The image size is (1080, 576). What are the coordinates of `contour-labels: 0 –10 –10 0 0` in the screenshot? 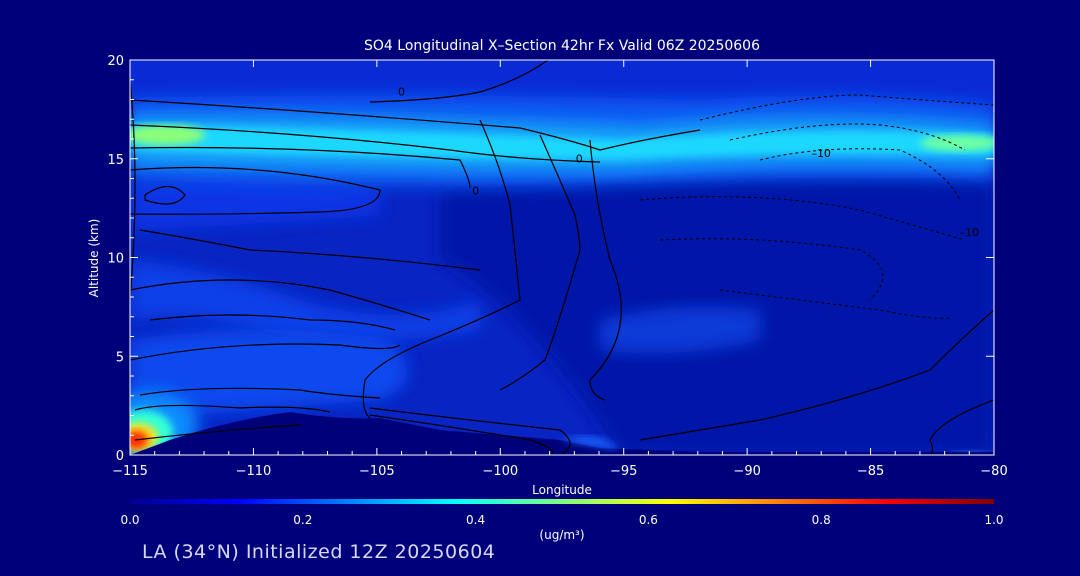 It's located at (688, 162).